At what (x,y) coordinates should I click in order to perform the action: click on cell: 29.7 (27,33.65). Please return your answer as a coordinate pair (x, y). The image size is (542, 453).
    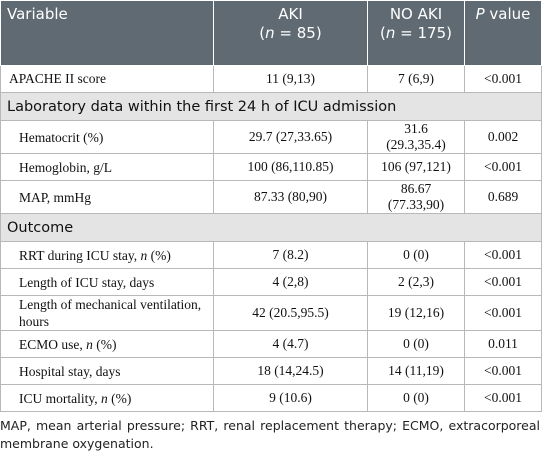
    Looking at the image, I should click on (290, 137).